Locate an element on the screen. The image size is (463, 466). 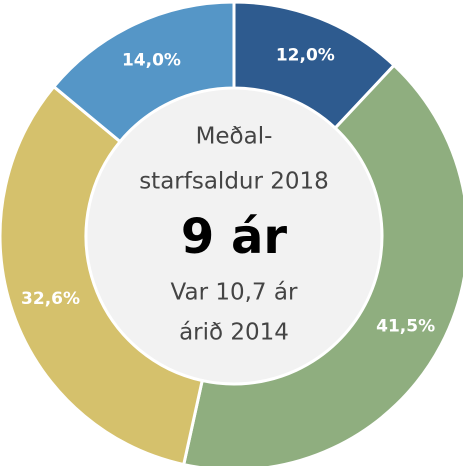
center-text: starfsaldur 2018 is located at coordinates (234, 182).